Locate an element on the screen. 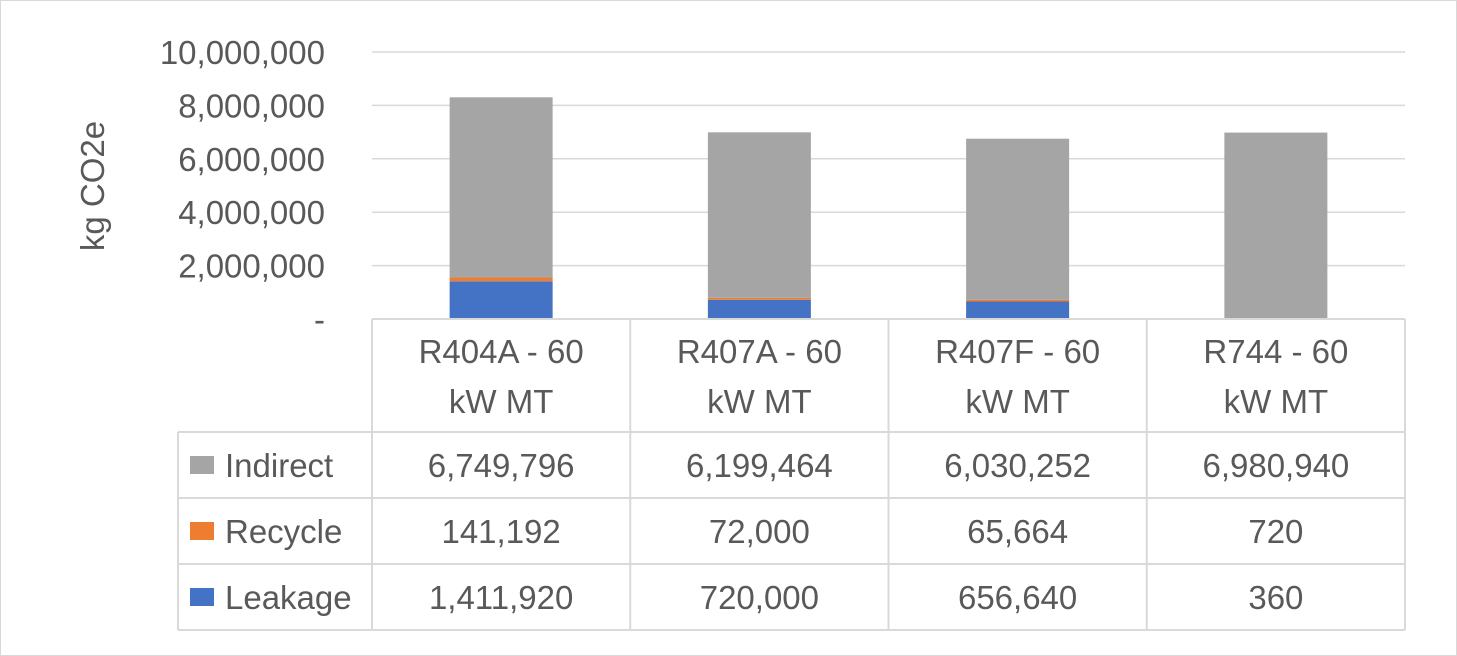 This screenshot has width=1457, height=656. data-table-value: 720 is located at coordinates (1275, 531).